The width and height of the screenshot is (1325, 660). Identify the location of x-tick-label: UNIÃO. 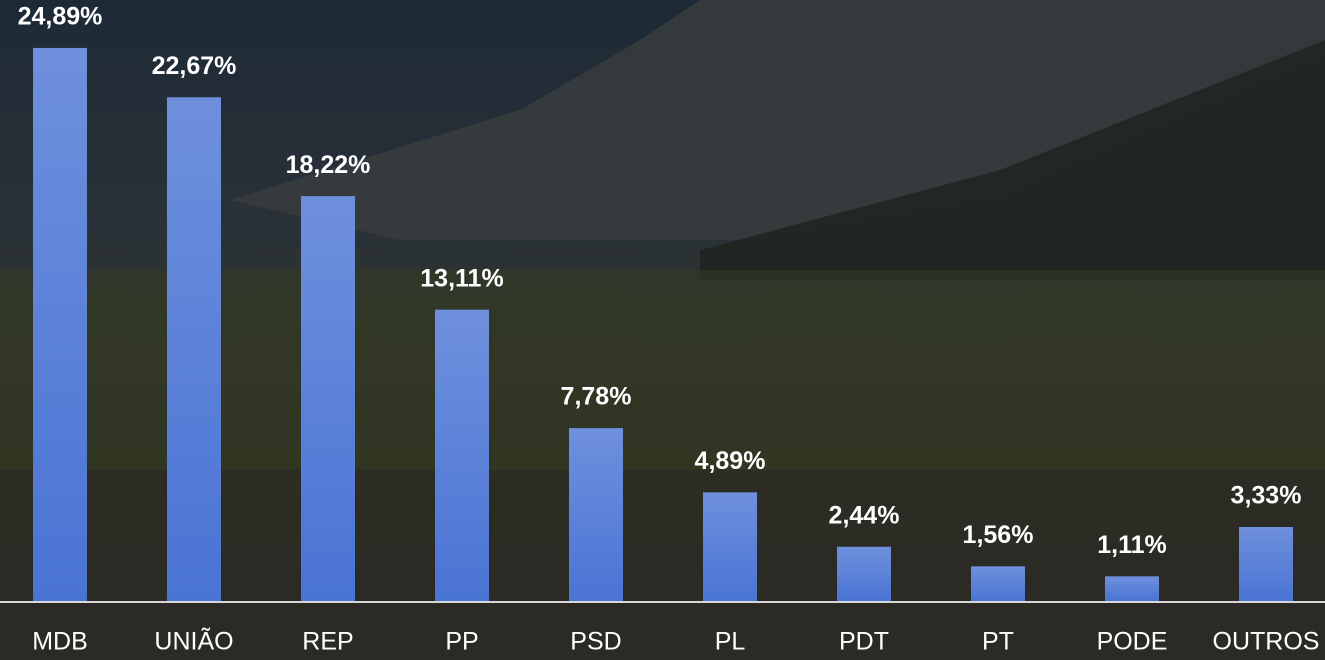
(193, 641).